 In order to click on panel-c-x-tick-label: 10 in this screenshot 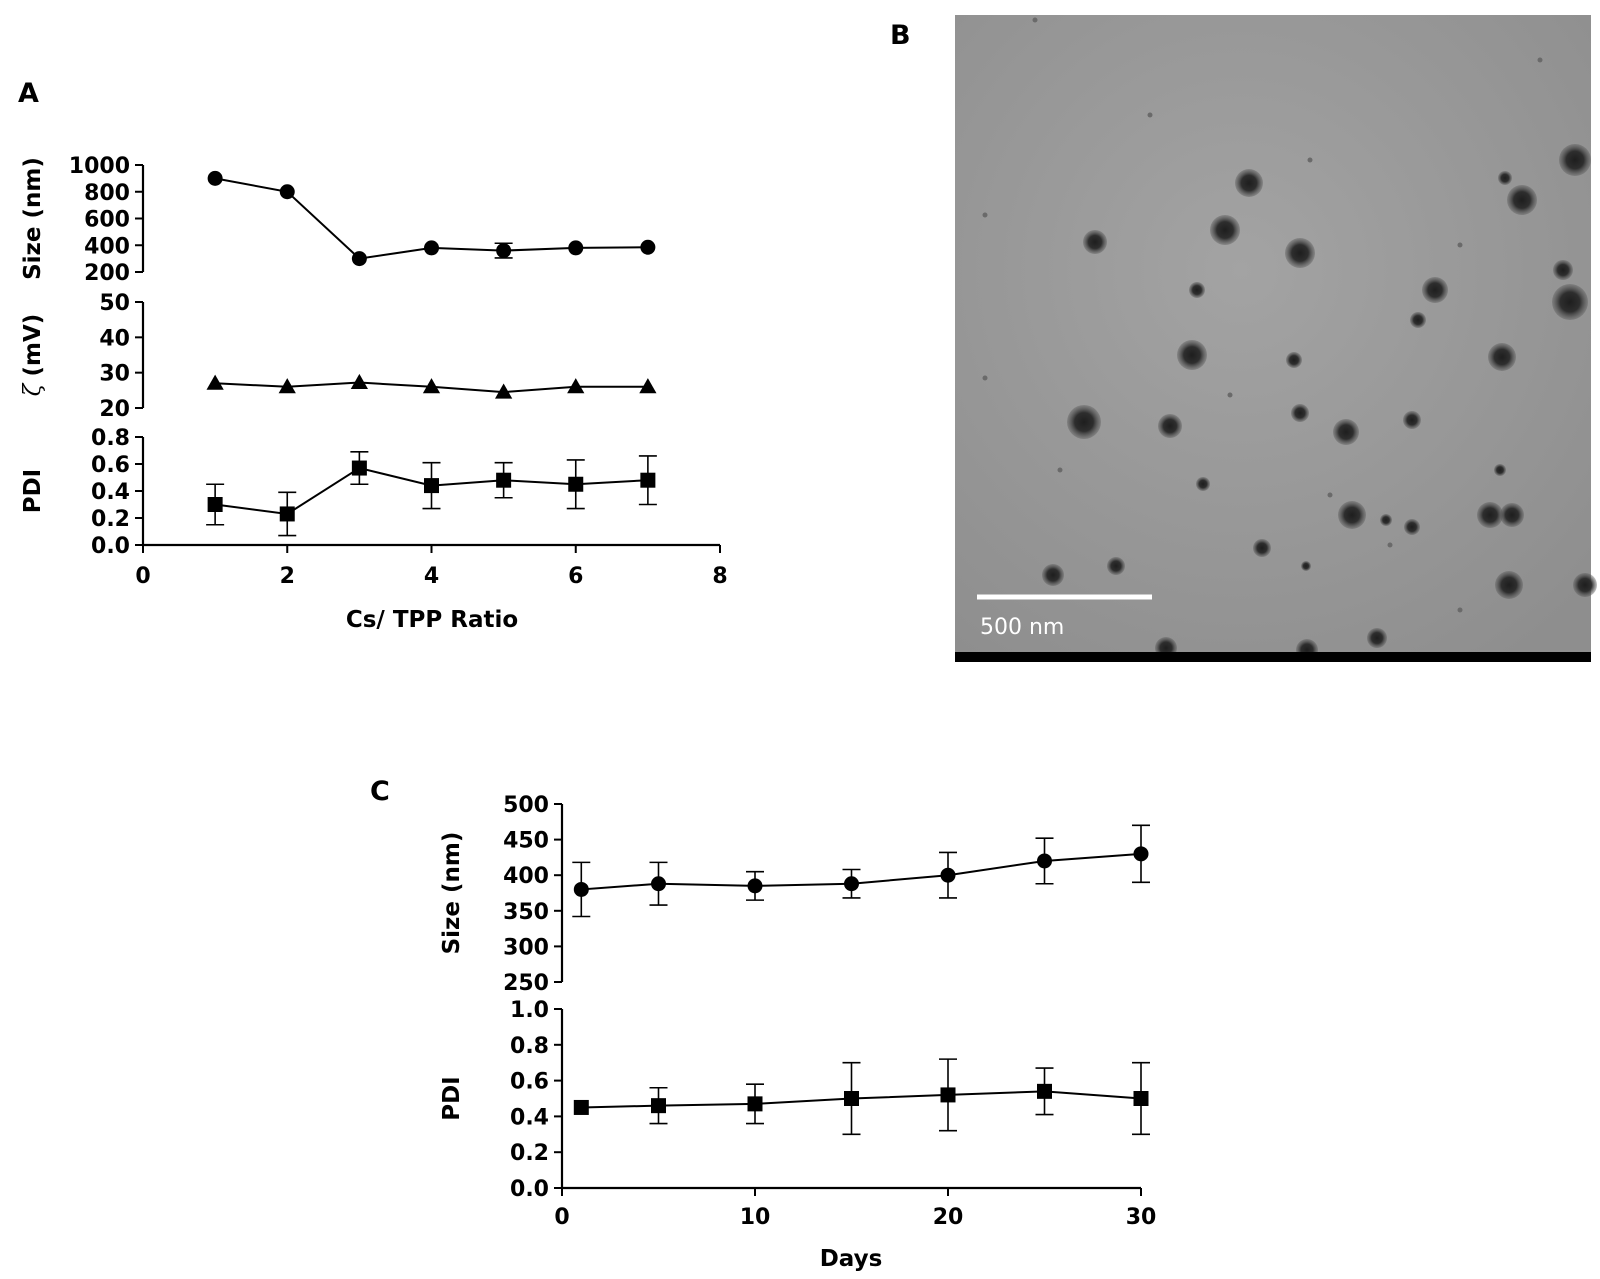, I will do `click(755, 1217)`.